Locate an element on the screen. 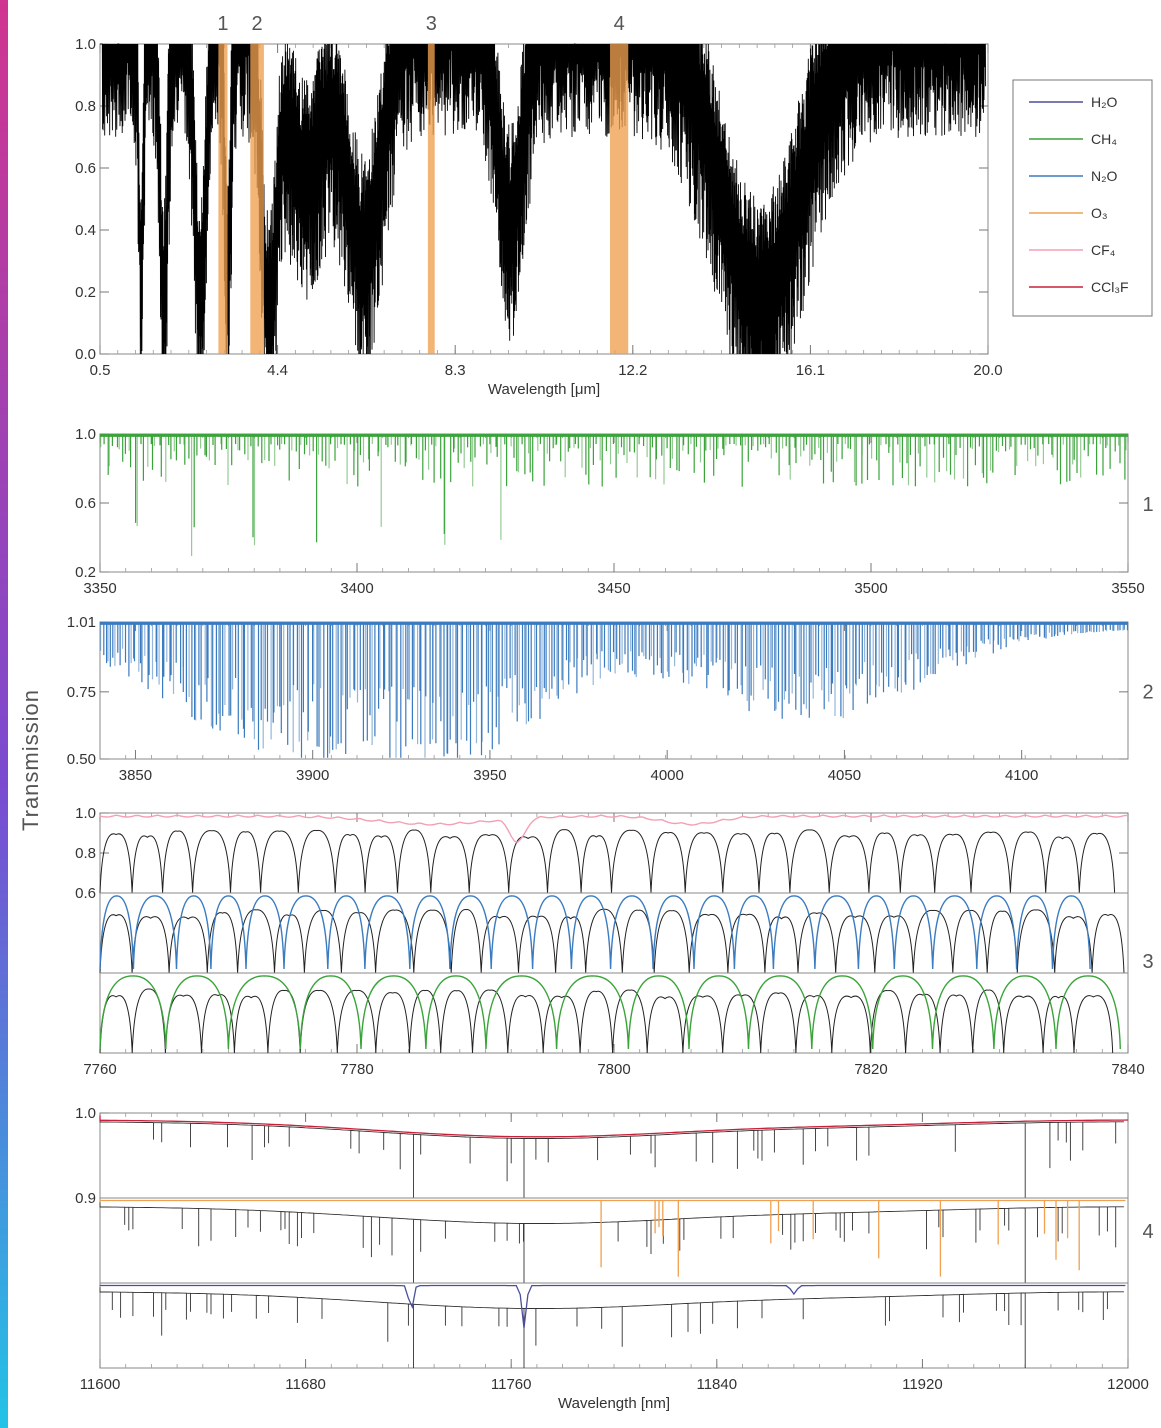 The height and width of the screenshot is (1428, 1161). y-tick-label: 0.0 is located at coordinates (85, 354).